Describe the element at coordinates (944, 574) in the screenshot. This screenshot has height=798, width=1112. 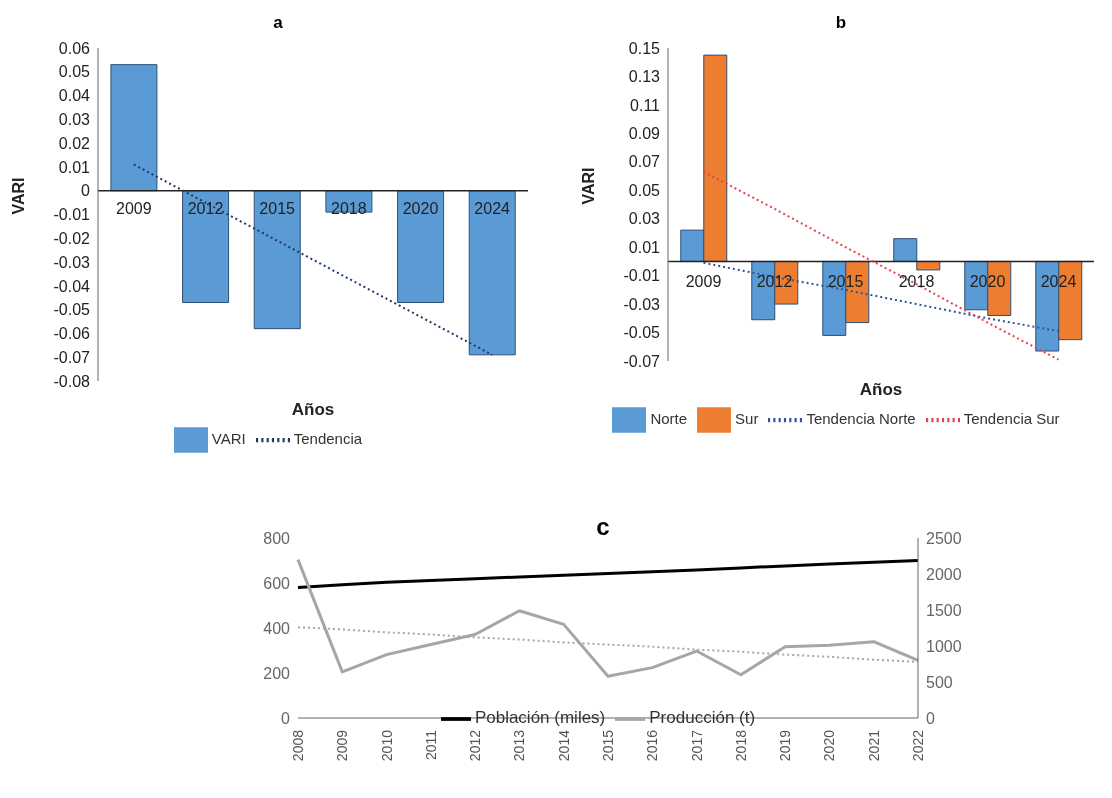
I see `y2-tick-label: 2000` at that location.